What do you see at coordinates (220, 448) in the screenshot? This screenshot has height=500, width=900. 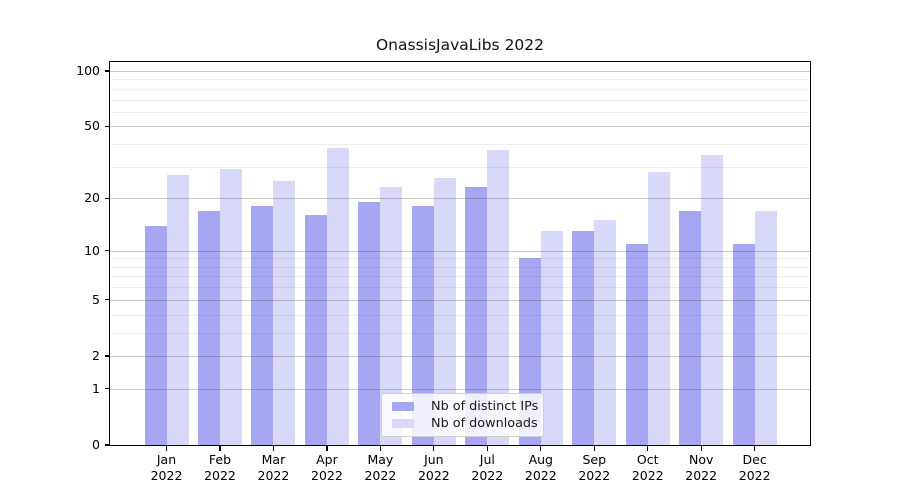 I see `x-tick-feb` at bounding box center [220, 448].